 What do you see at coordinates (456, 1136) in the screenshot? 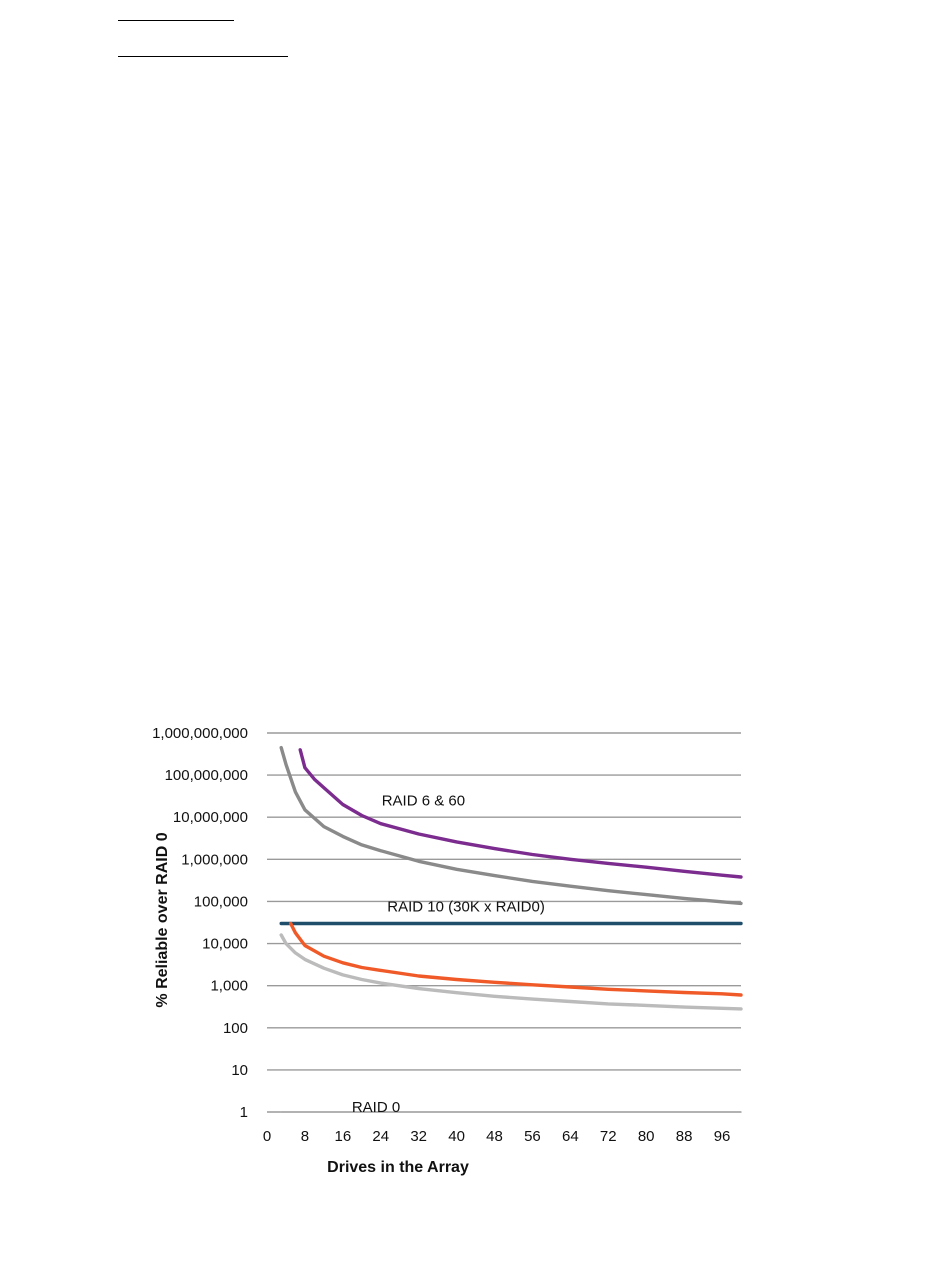
I see `x-tick-label: 40` at bounding box center [456, 1136].